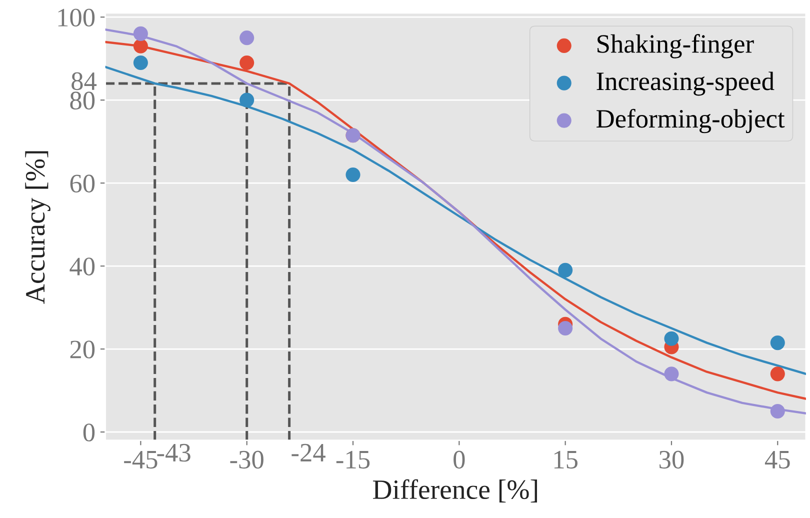 The width and height of the screenshot is (810, 518). What do you see at coordinates (82, 349) in the screenshot?
I see `y-tick-label: 20` at bounding box center [82, 349].